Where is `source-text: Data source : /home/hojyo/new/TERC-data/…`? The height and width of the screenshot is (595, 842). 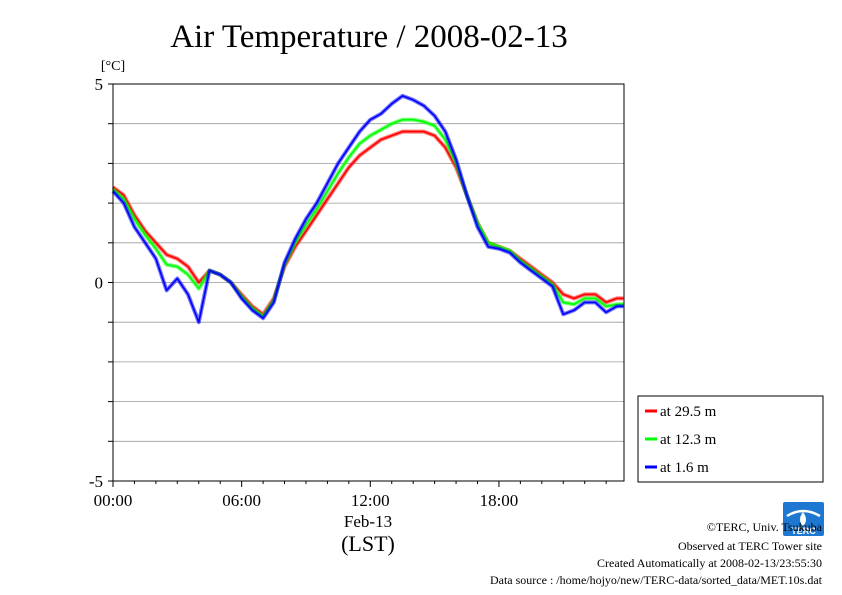
source-text: Data source : /home/hojyo/new/TERC-data/… is located at coordinates (656, 580).